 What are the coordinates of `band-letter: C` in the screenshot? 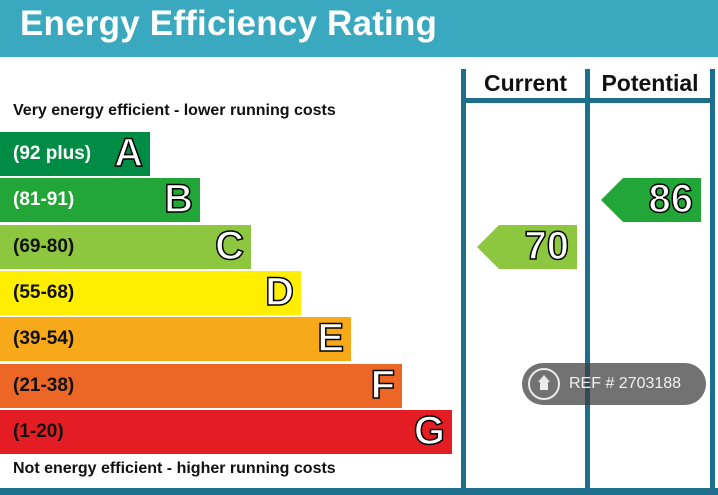 It's located at (229, 246).